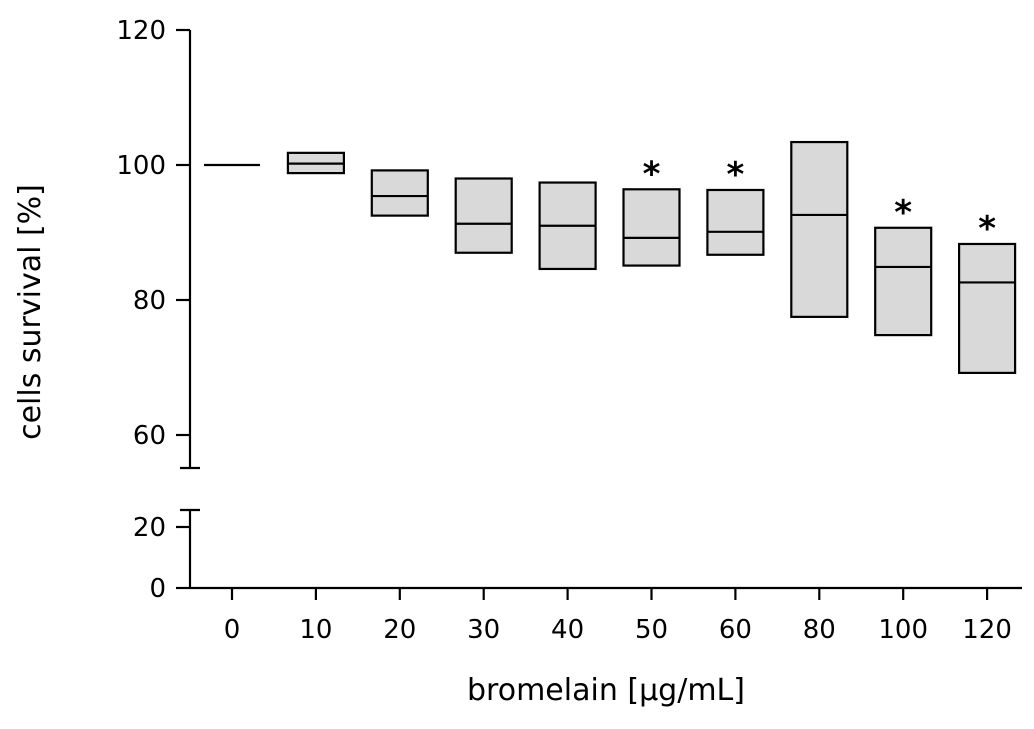  What do you see at coordinates (315, 630) in the screenshot?
I see `x-tick-label: 10` at bounding box center [315, 630].